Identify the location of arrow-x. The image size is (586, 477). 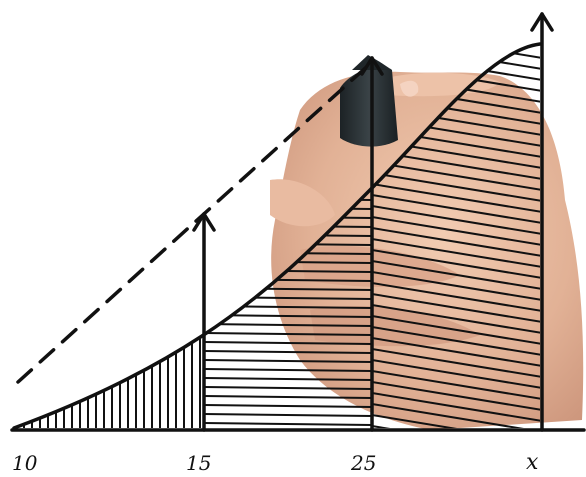
(542, 222).